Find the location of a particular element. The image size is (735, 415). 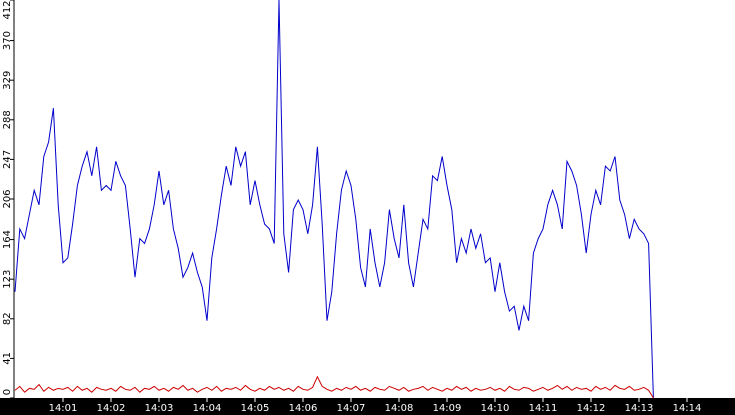

y-tick-label: 123 is located at coordinates (7, 279).